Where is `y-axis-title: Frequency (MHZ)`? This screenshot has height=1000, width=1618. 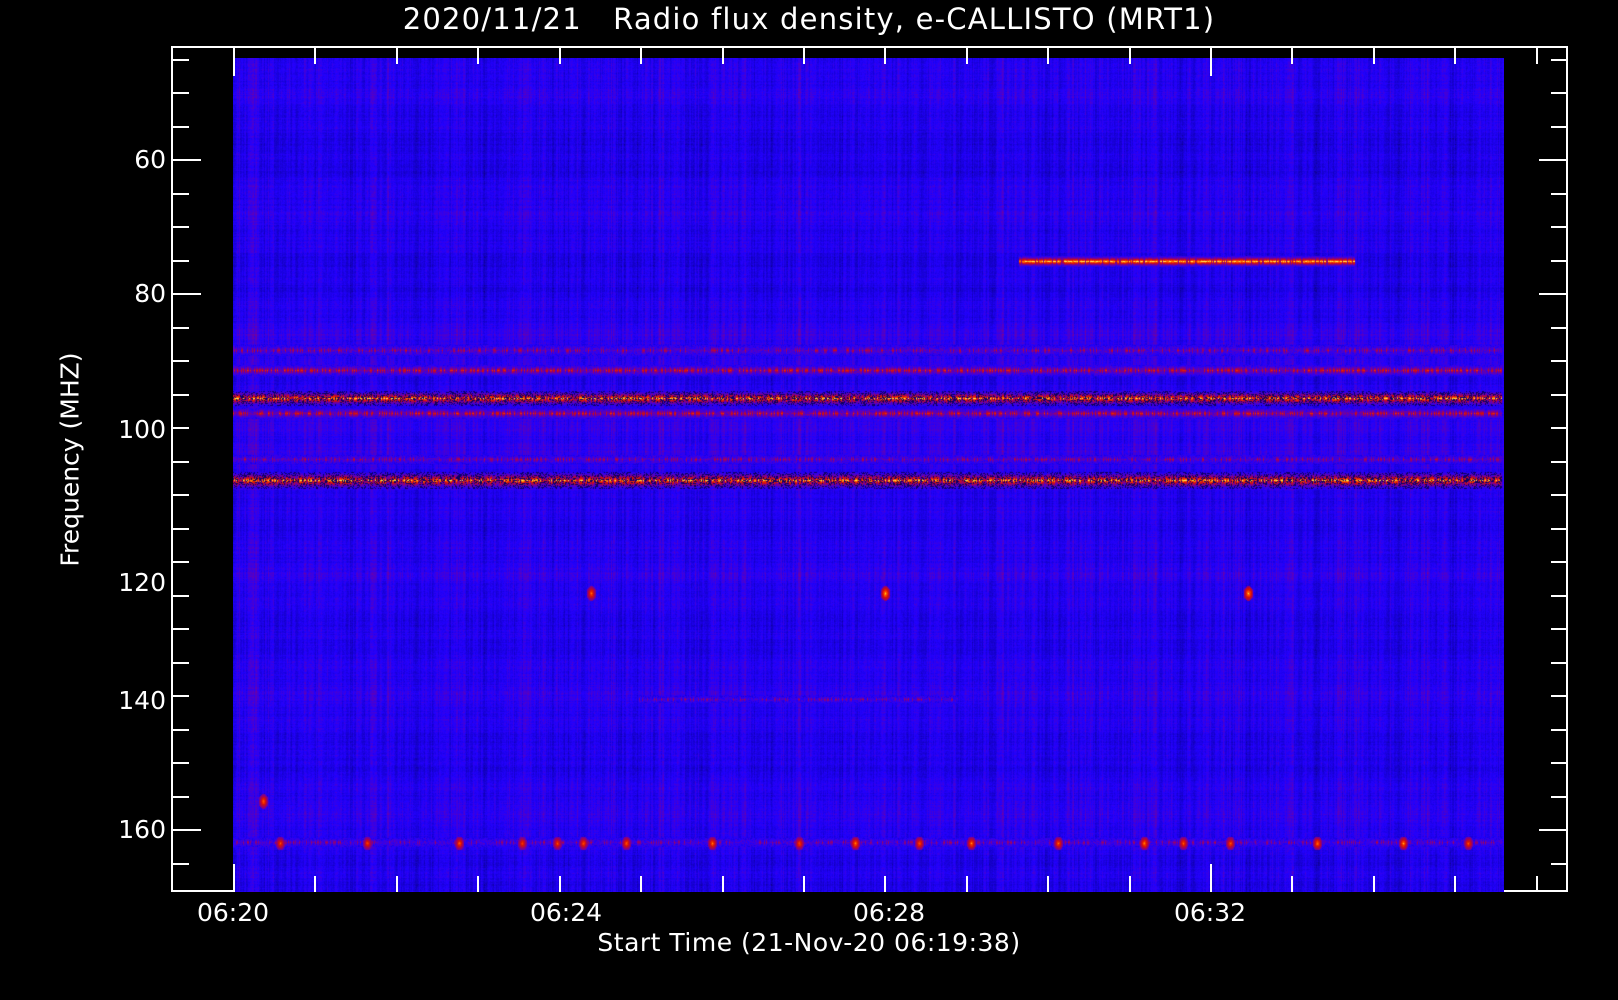
y-axis-title: Frequency (MHZ) is located at coordinates (70, 459).